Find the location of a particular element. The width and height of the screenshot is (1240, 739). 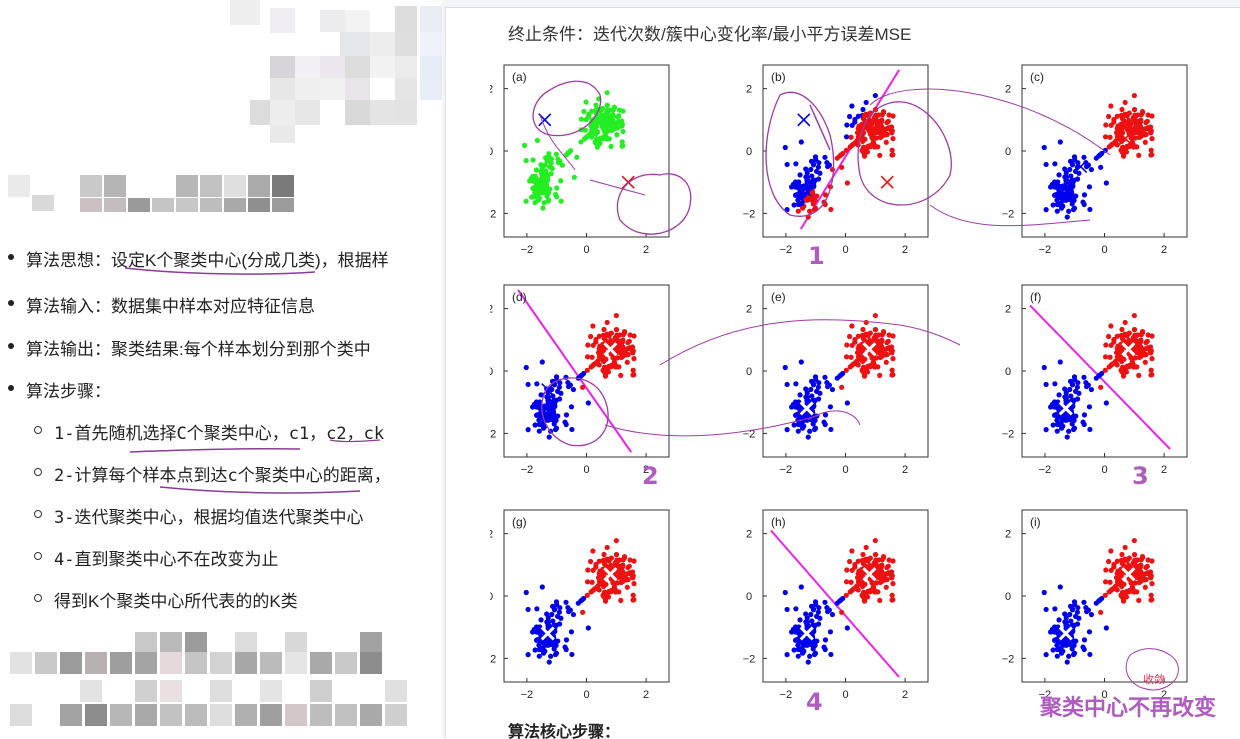

panel-label: (d) is located at coordinates (519, 297).